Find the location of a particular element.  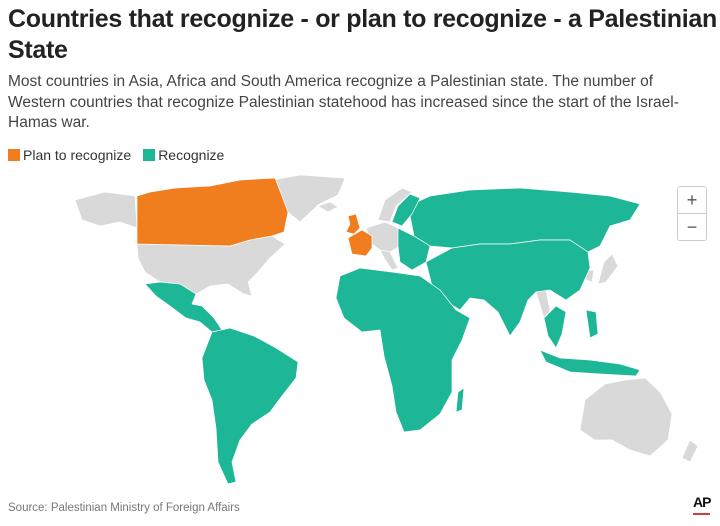

country-africa is located at coordinates (403, 350).